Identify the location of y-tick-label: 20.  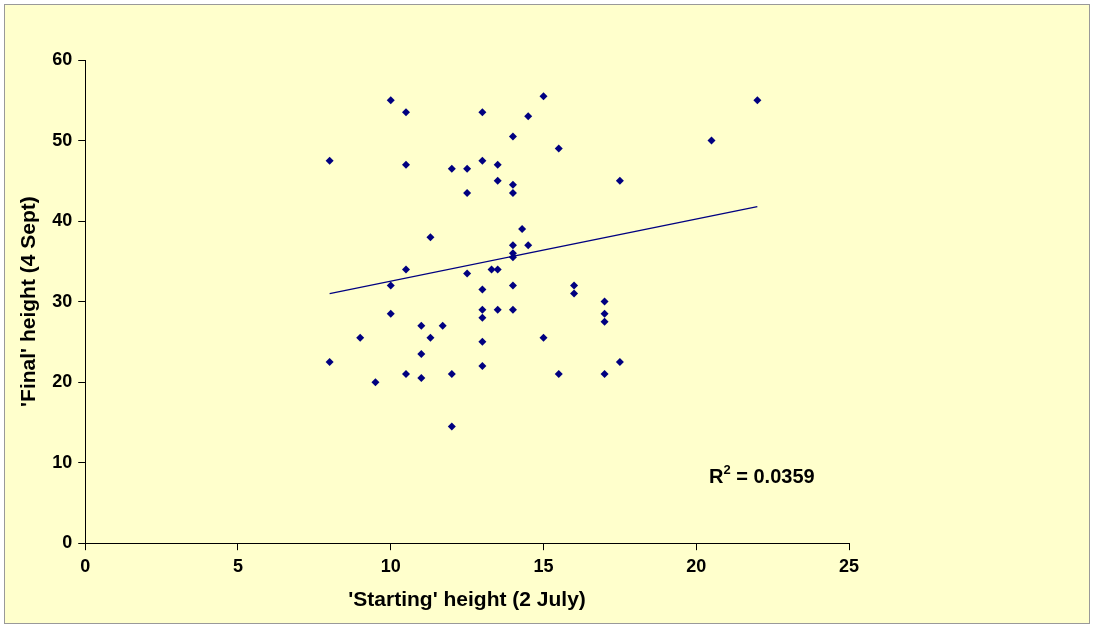
(62, 381).